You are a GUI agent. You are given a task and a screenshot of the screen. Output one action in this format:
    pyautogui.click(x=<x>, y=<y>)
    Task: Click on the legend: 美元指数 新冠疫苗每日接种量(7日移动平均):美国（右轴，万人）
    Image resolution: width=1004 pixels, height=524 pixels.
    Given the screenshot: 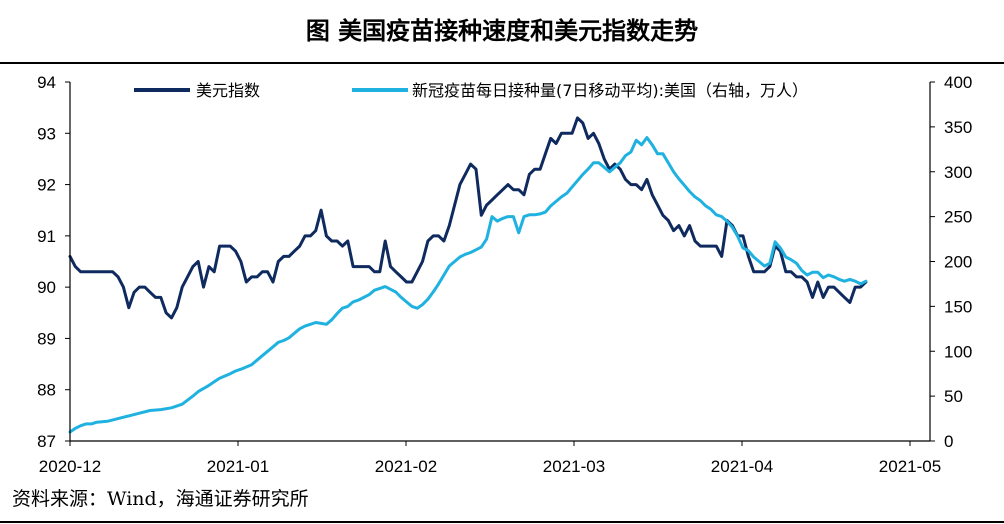 What is the action you would take?
    pyautogui.click(x=471, y=90)
    